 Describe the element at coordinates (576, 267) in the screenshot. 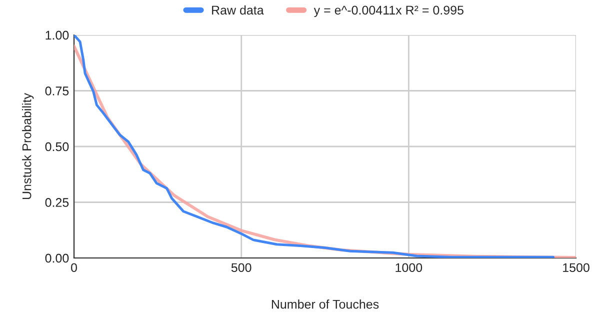

I see `x-tick-label: 1500` at that location.